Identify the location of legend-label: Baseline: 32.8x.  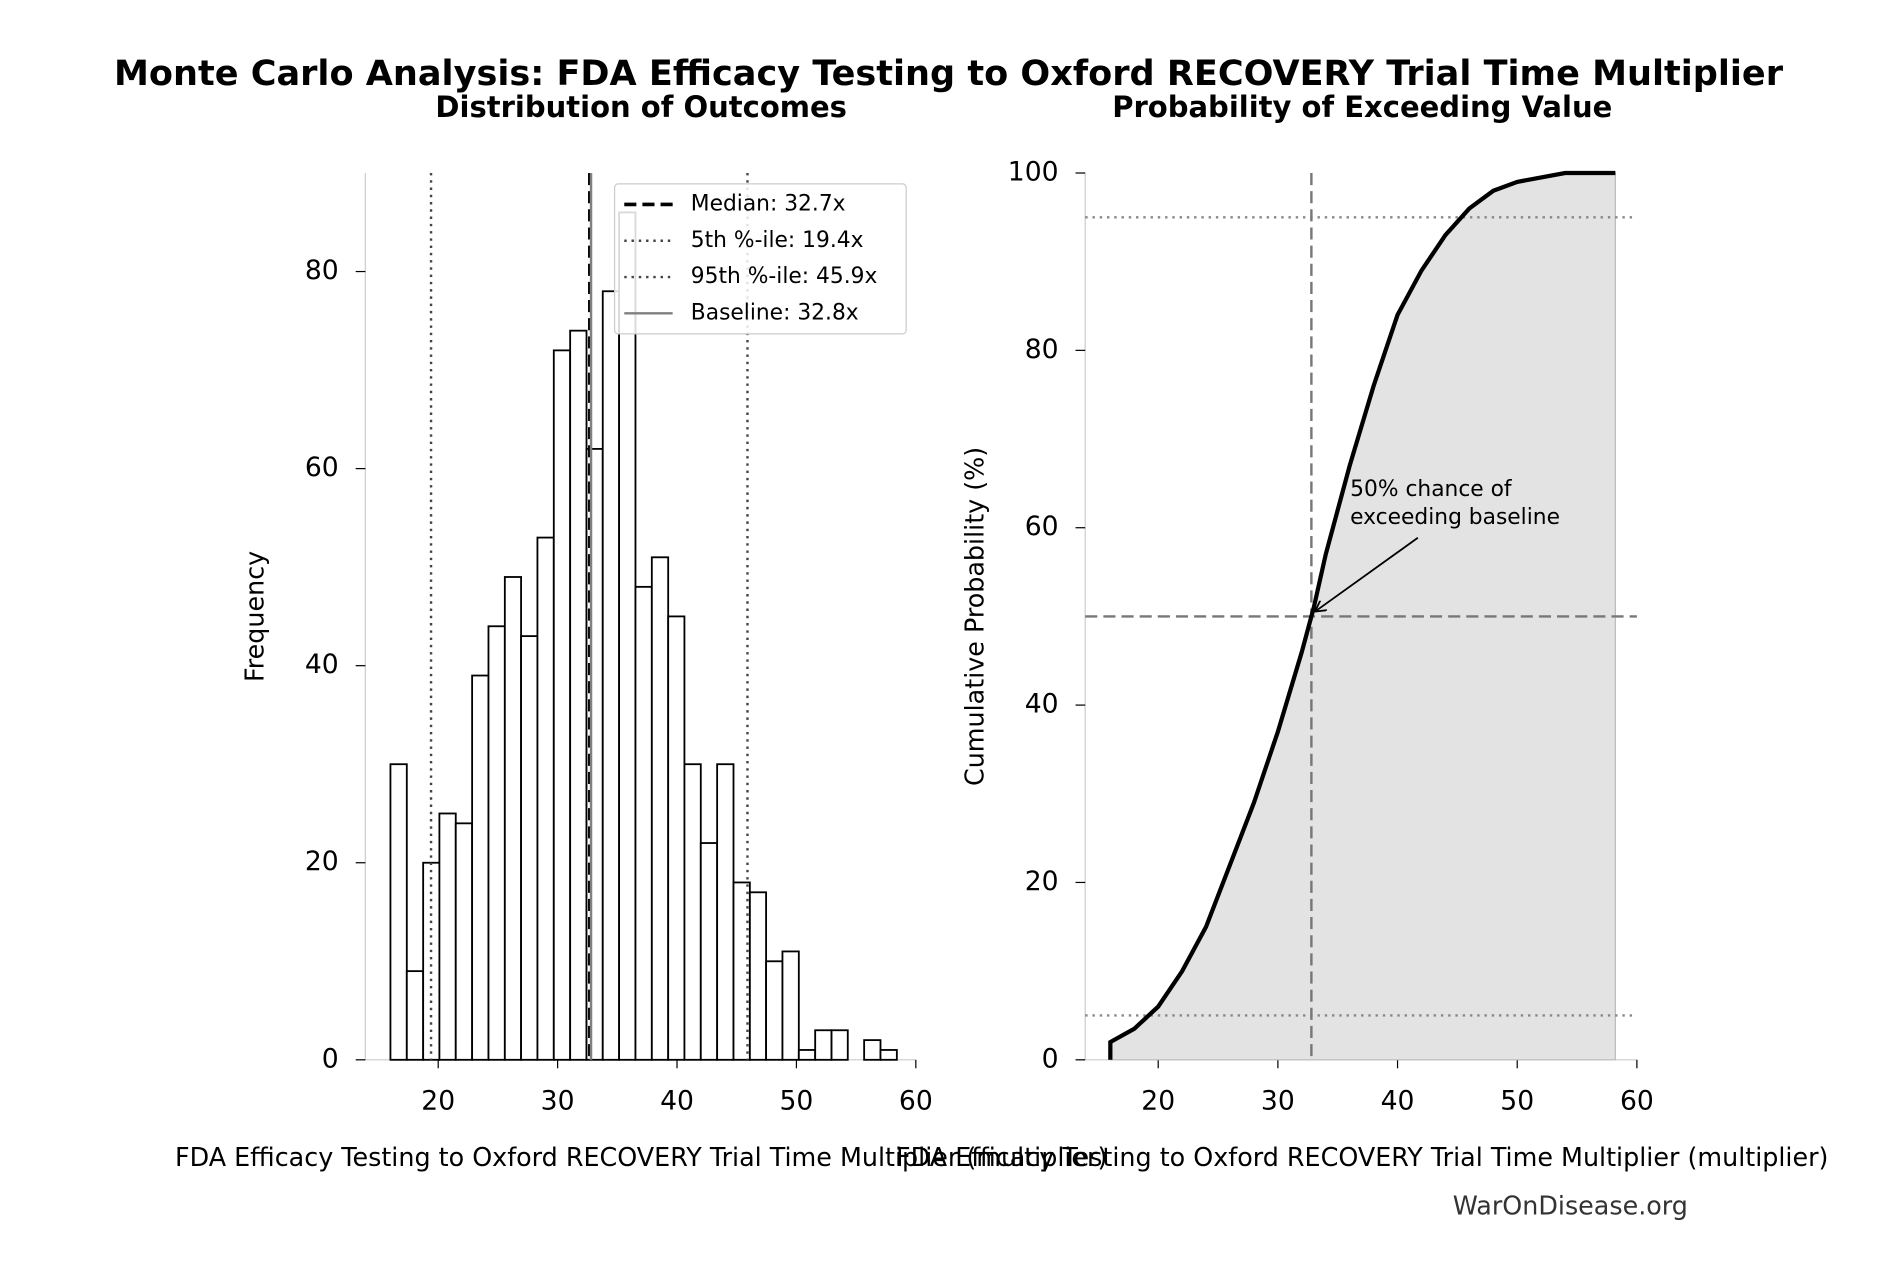
(775, 312).